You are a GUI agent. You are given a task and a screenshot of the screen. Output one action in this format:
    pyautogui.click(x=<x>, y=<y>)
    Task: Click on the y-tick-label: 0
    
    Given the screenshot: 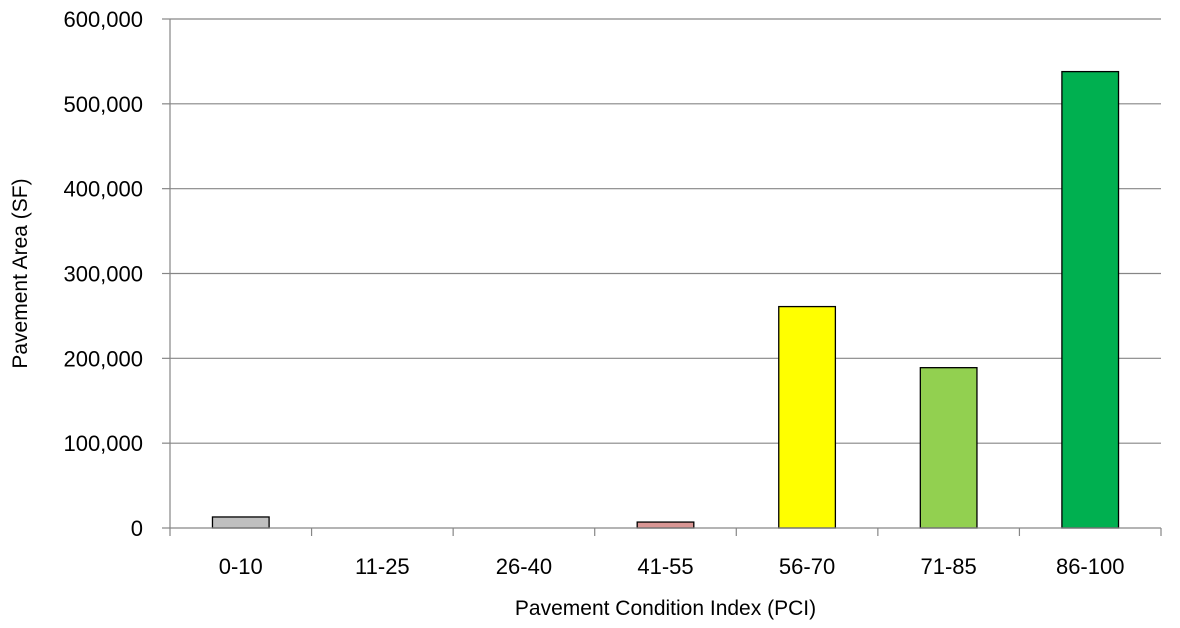 What is the action you would take?
    pyautogui.click(x=137, y=528)
    